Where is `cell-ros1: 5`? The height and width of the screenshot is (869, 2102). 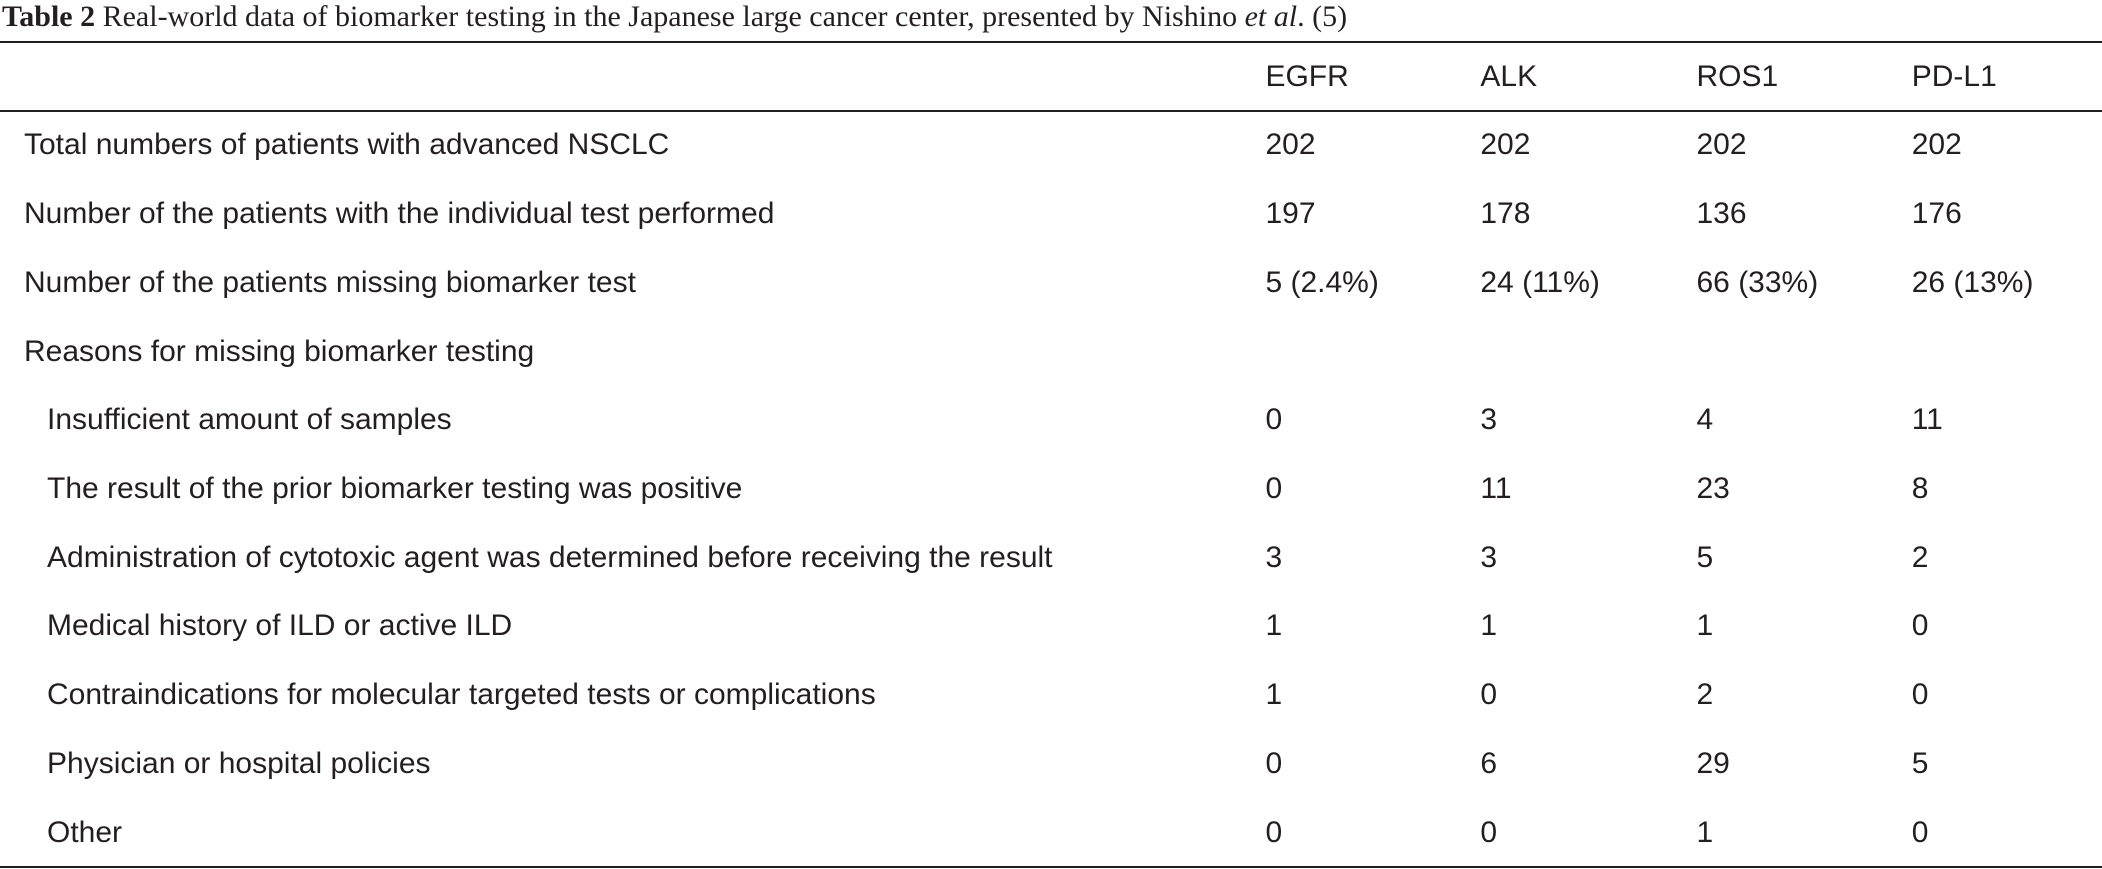 cell-ros1: 5 is located at coordinates (1705, 557).